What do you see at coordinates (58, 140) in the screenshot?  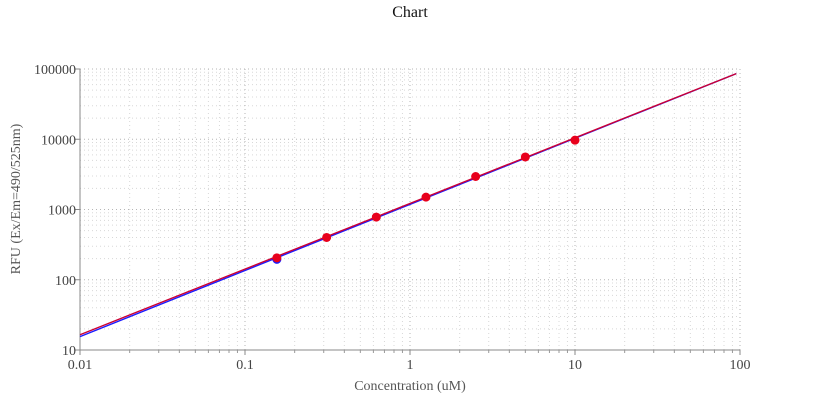 I see `y-tick-label: 10000` at bounding box center [58, 140].